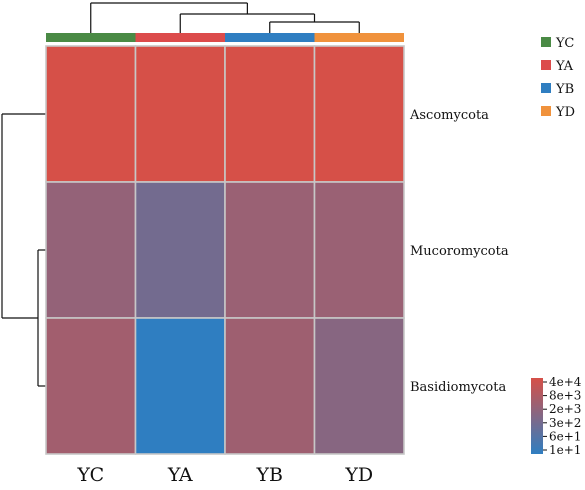 The width and height of the screenshot is (585, 490). What do you see at coordinates (180, 114) in the screenshot?
I see `cell-Ascomycota-YA` at bounding box center [180, 114].